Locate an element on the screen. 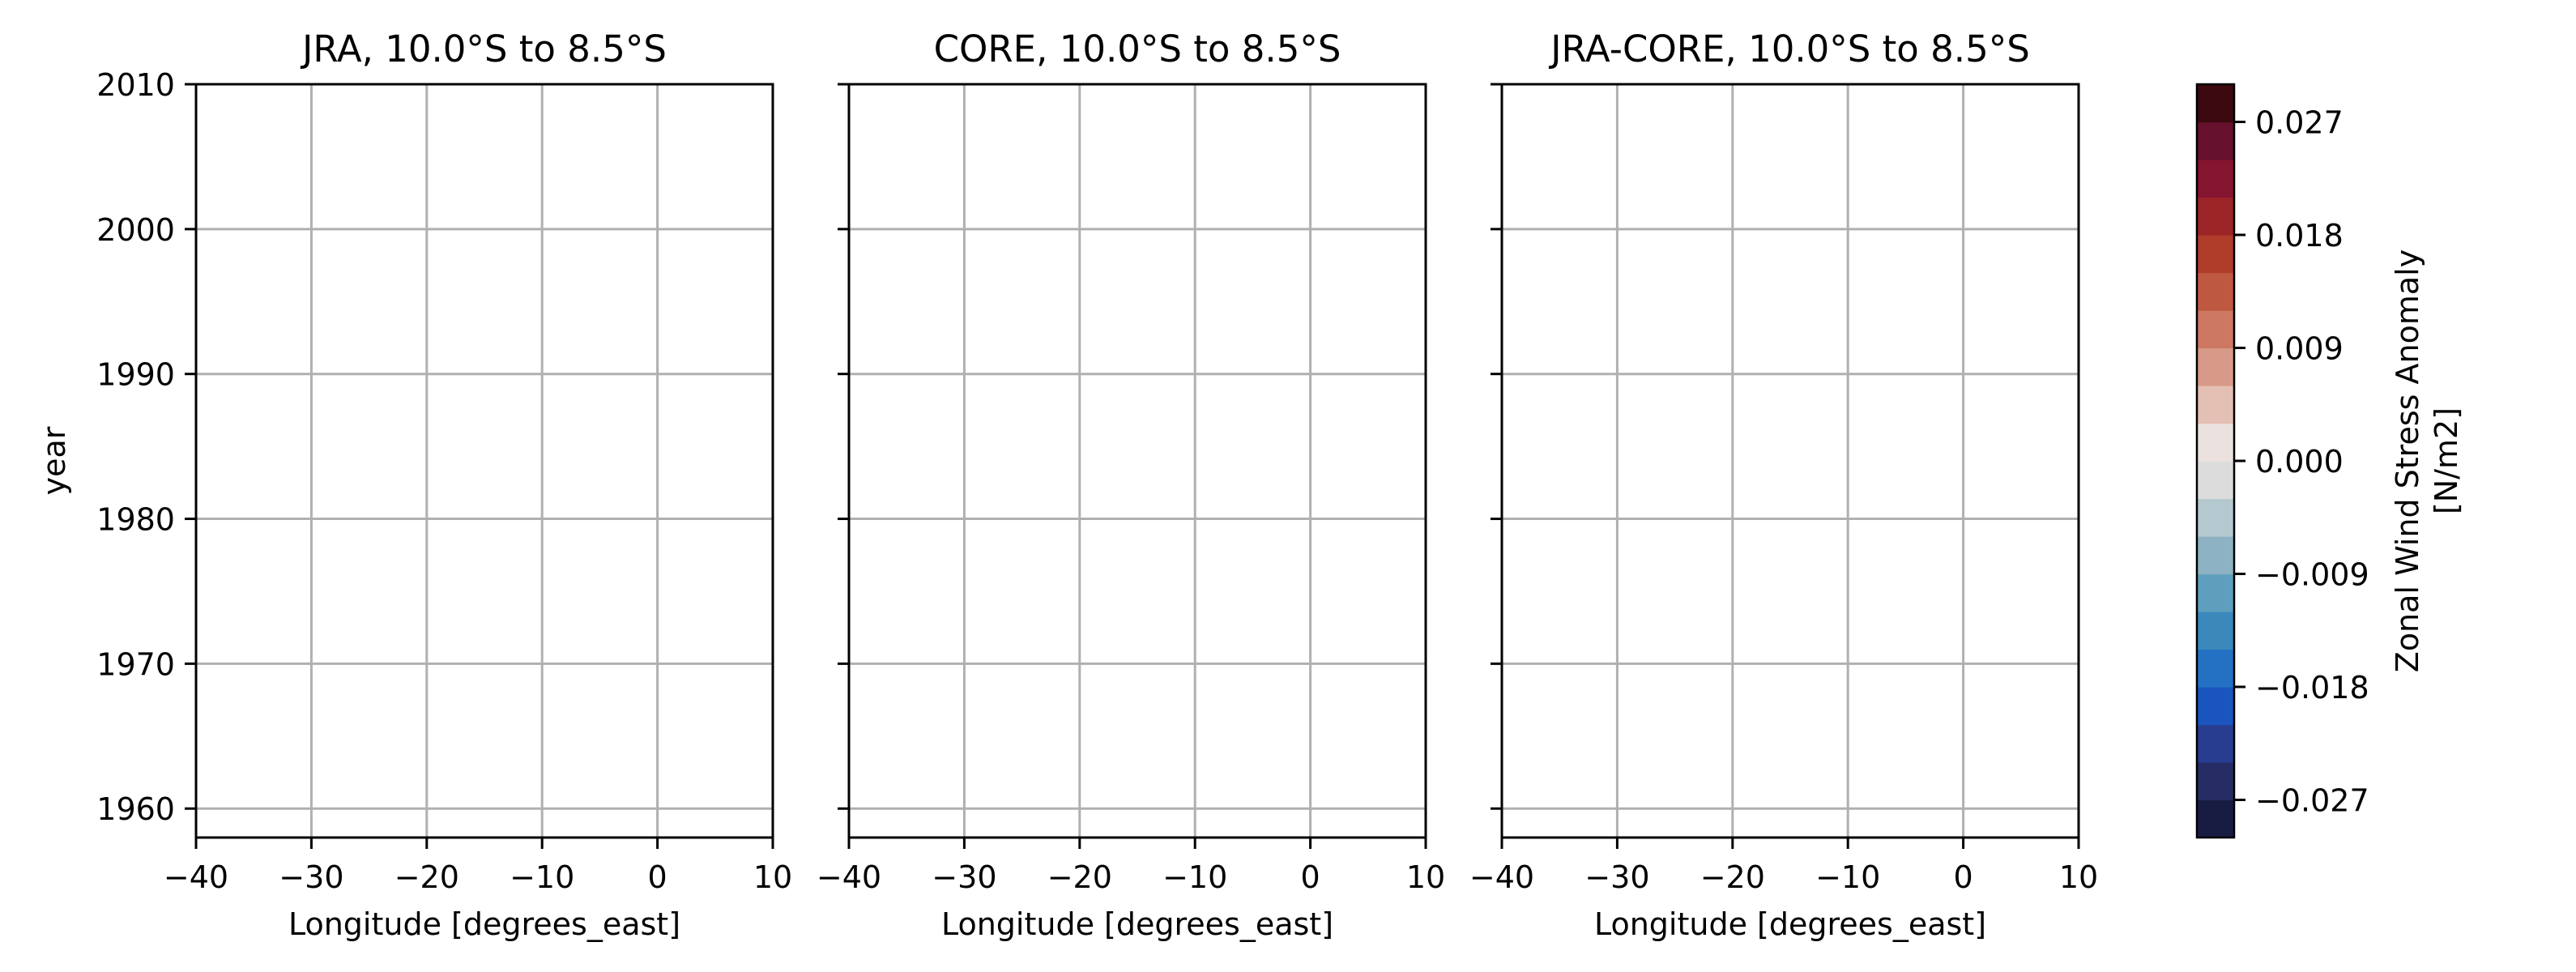 This screenshot has height=972, width=2576. y-axis-label: year is located at coordinates (54, 460).